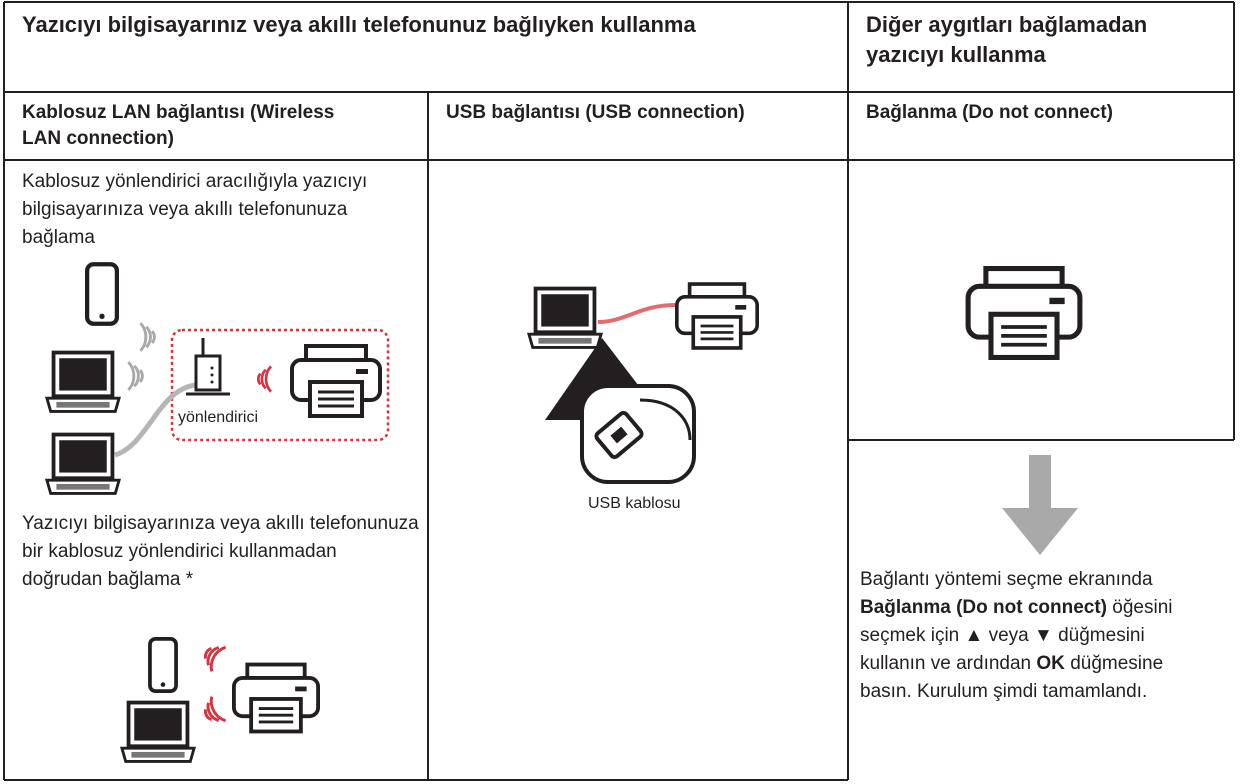 Image resolution: width=1240 pixels, height=784 pixels. Describe the element at coordinates (634, 503) in the screenshot. I see `cable-label: USB kablosu` at that location.